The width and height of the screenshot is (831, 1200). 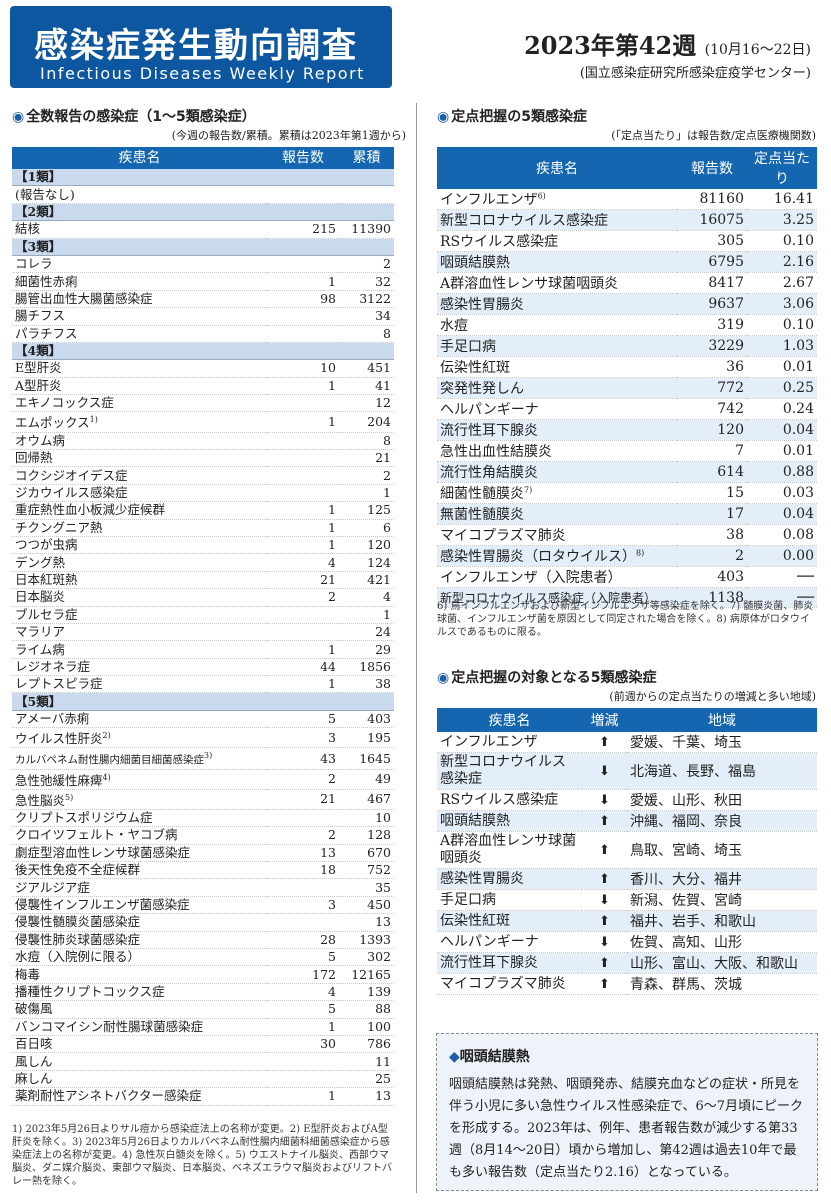 I want to click on table-row: 手足口病 ⬇ 新潟、佐賀、宮崎, so click(x=627, y=900).